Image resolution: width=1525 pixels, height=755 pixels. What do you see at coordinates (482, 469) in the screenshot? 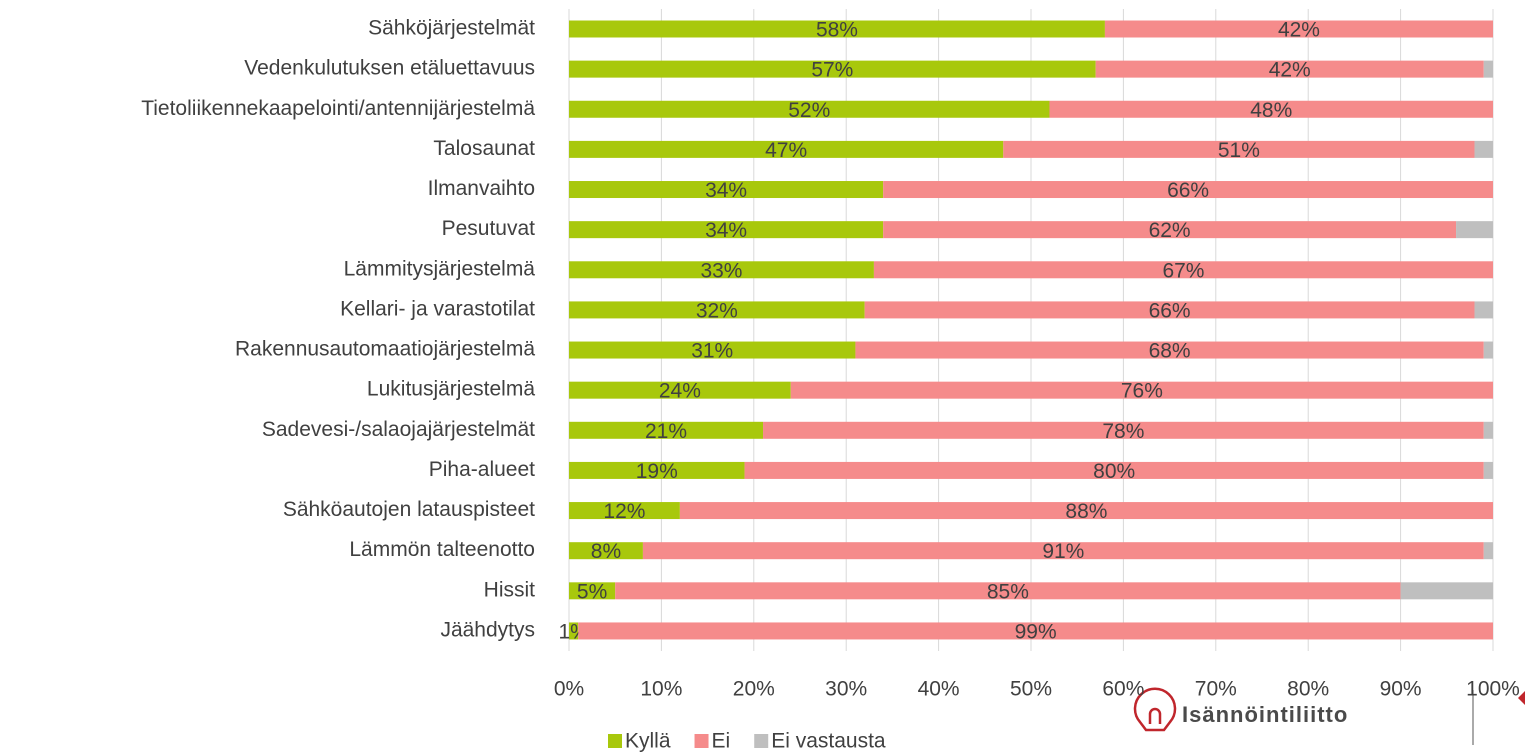
I see `y-tick-label: Piha-alueet` at bounding box center [482, 469].